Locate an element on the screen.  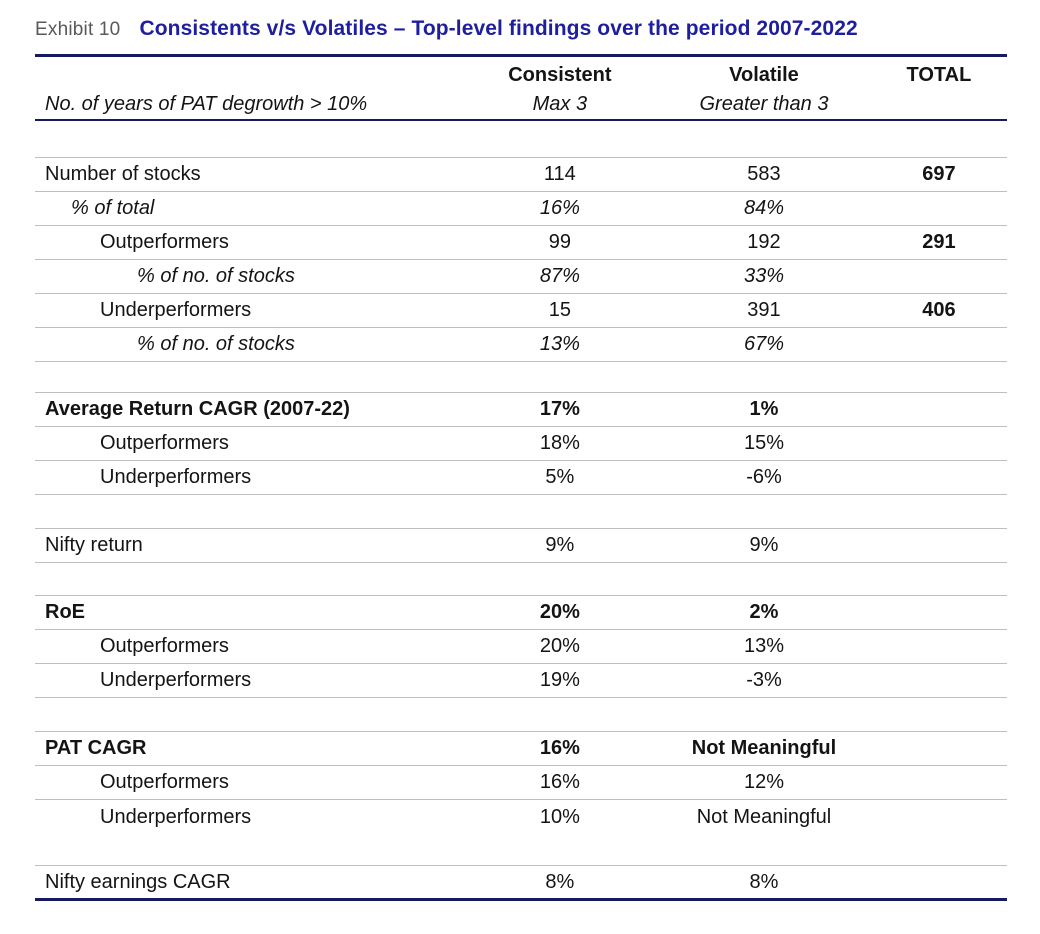
volatile-value: 13% is located at coordinates (763, 646).